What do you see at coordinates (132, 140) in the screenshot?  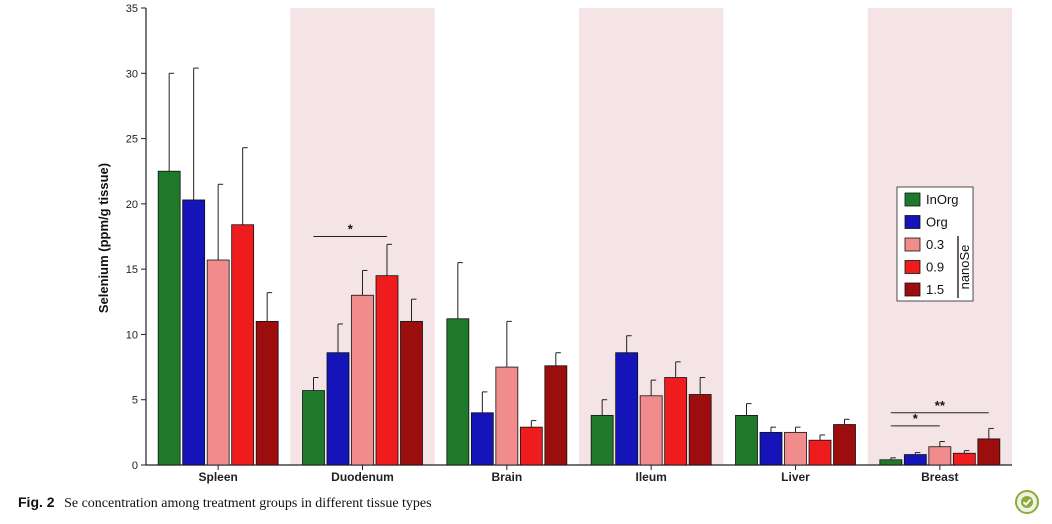 I see `y-tick-label: 25` at bounding box center [132, 140].